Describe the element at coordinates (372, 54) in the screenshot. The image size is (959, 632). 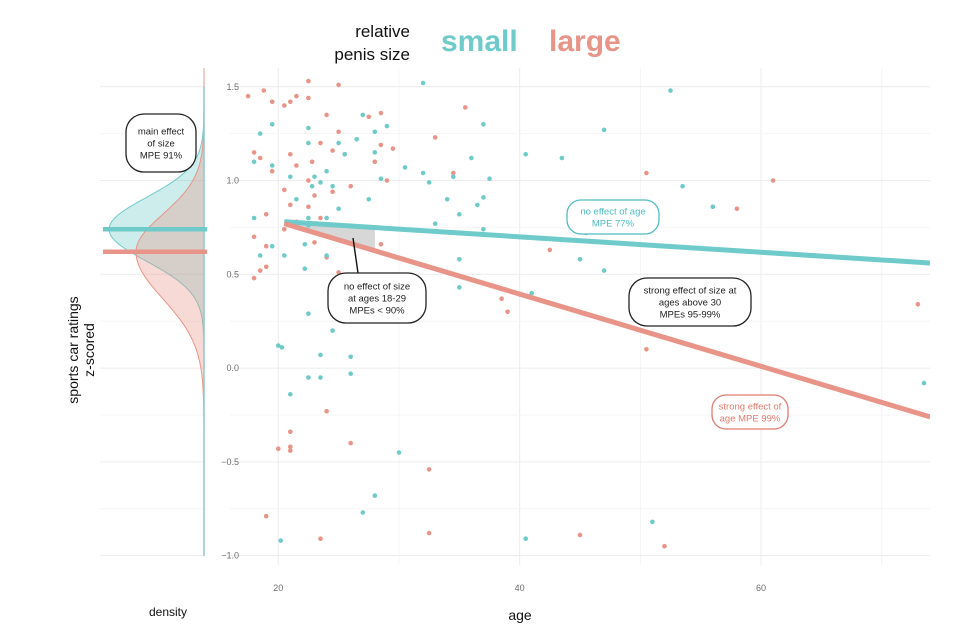
I see `legend-title-line-2: penis size` at that location.